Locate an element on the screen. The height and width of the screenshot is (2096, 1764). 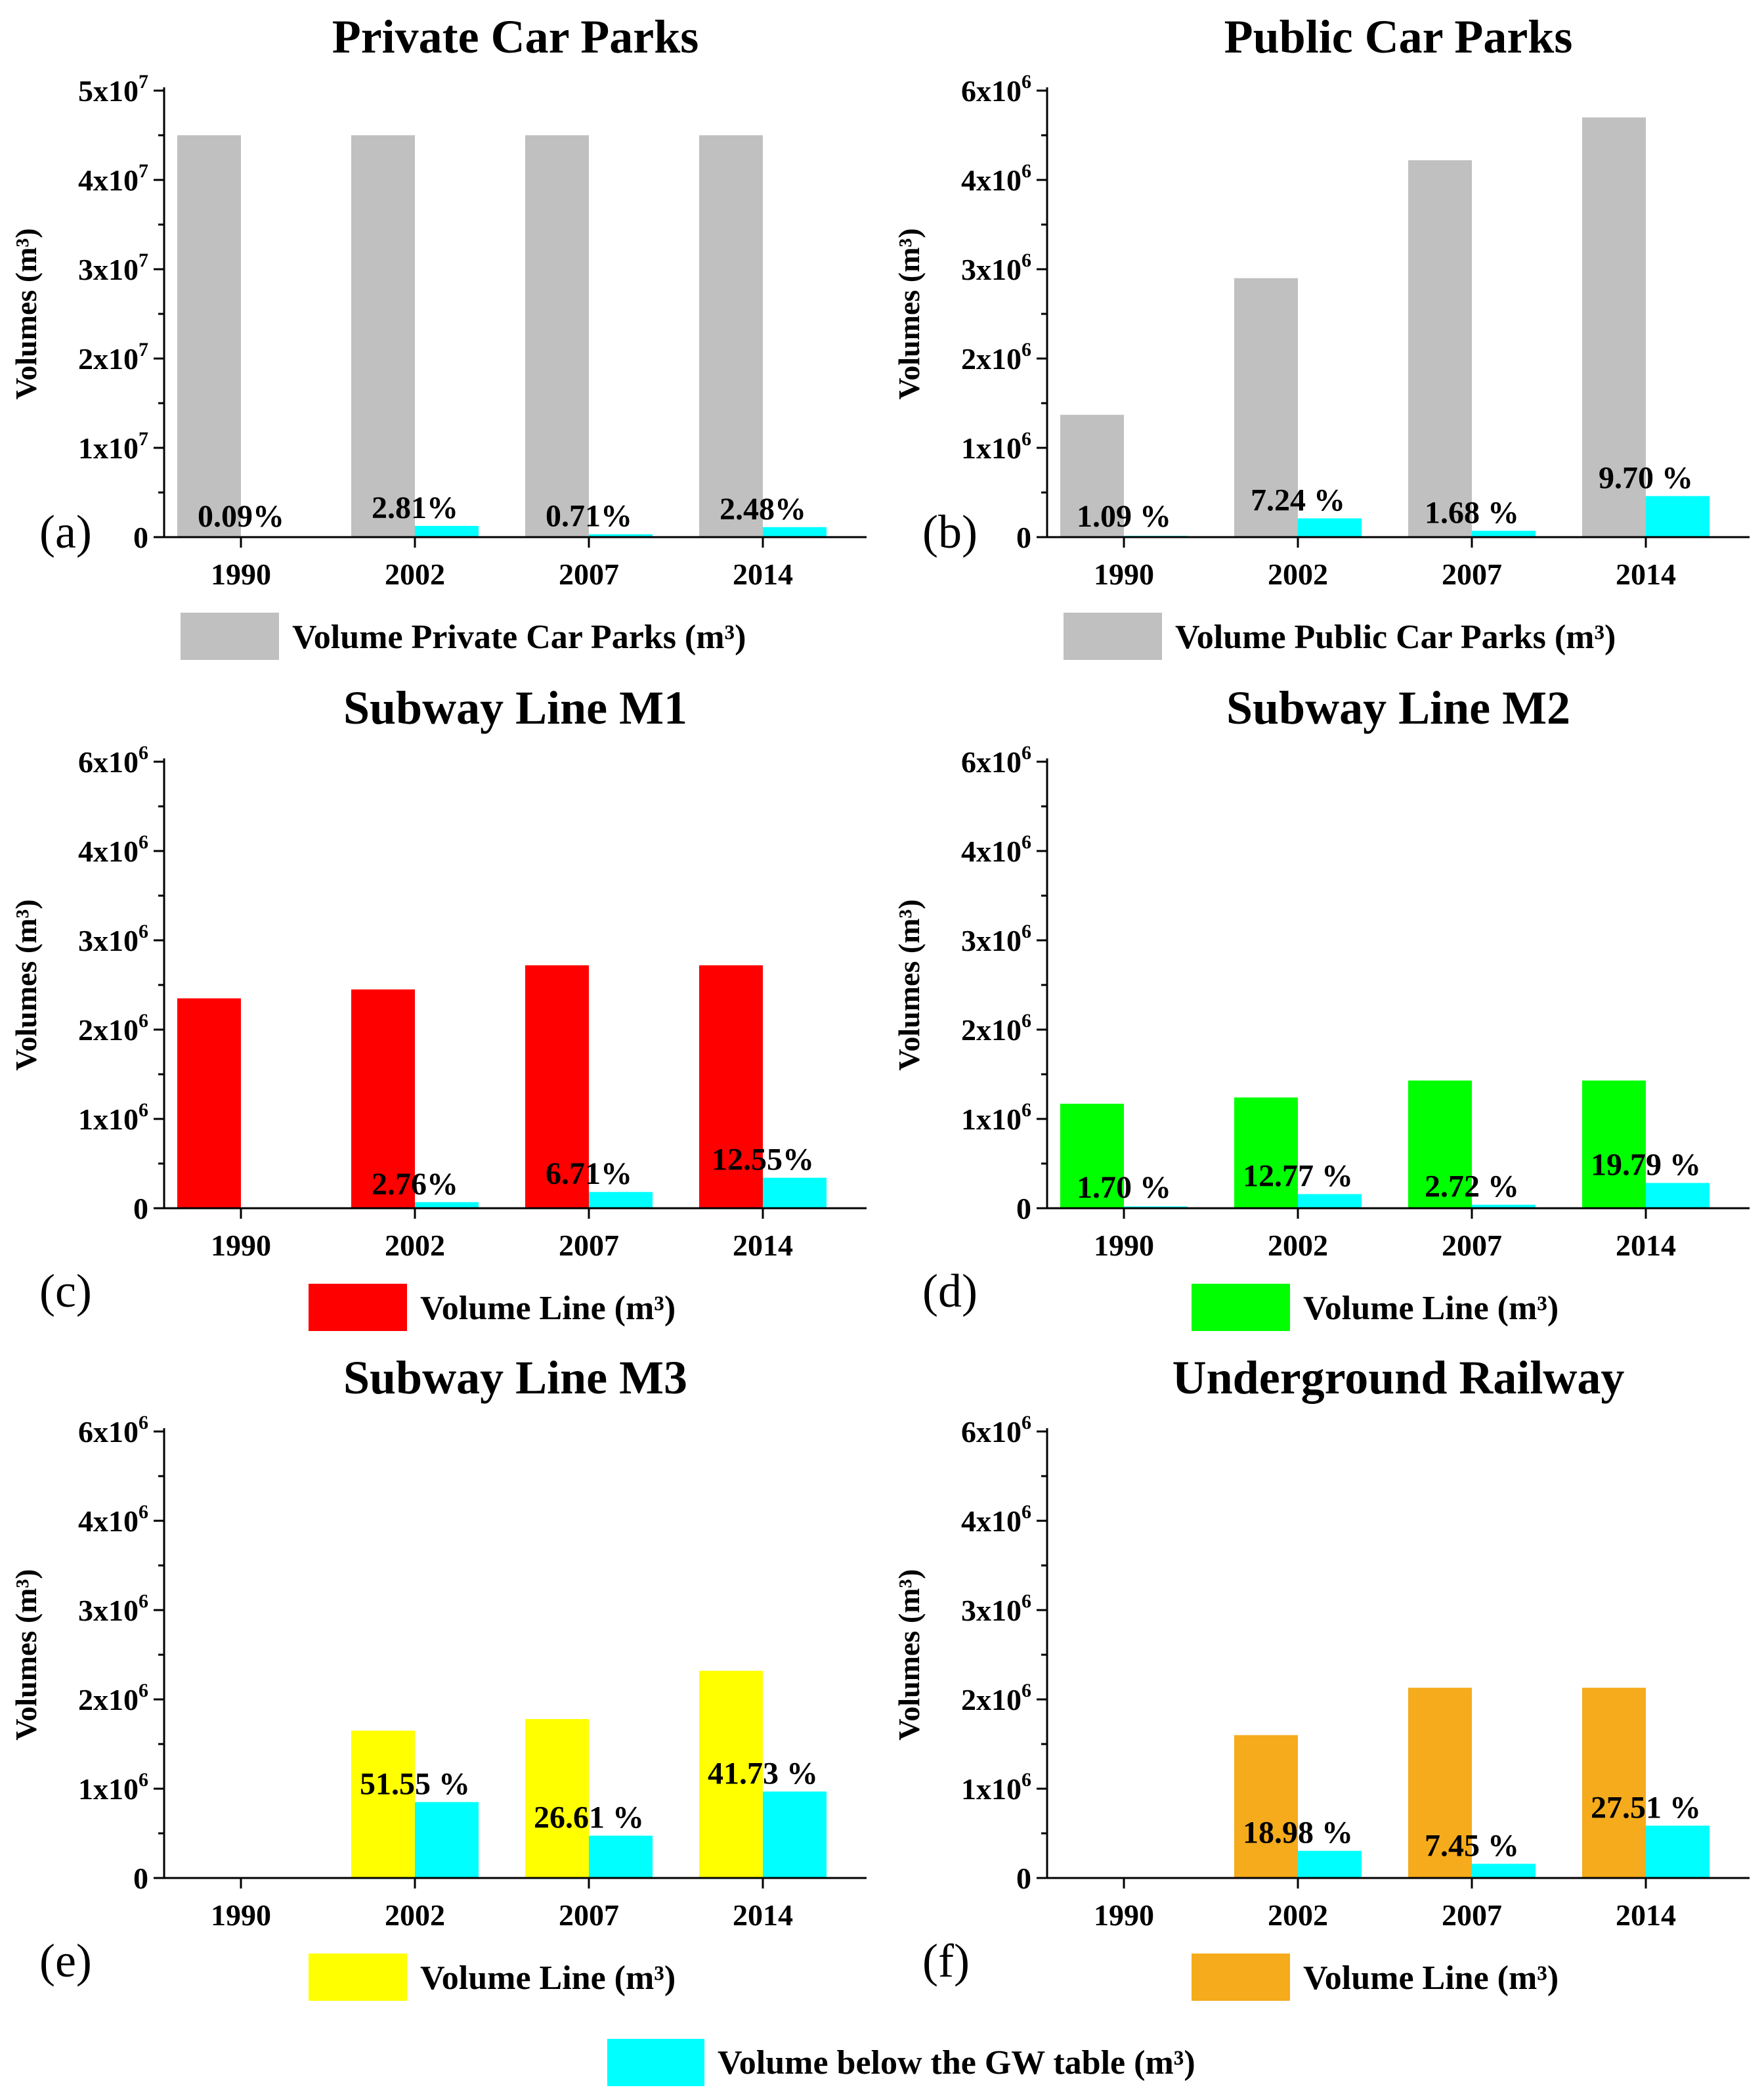
percent-label-2014: 27.51 % is located at coordinates (1646, 1807).